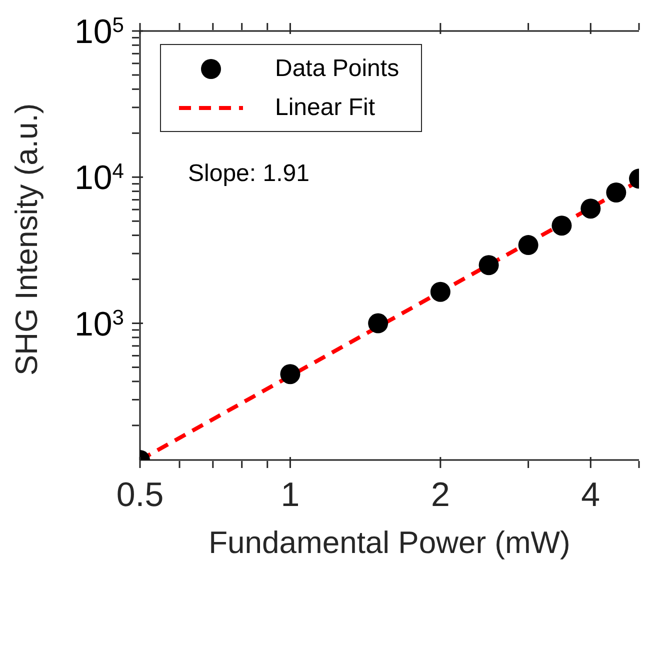  I want to click on y-tick-label: 10$^{3}$, so click(99, 324).